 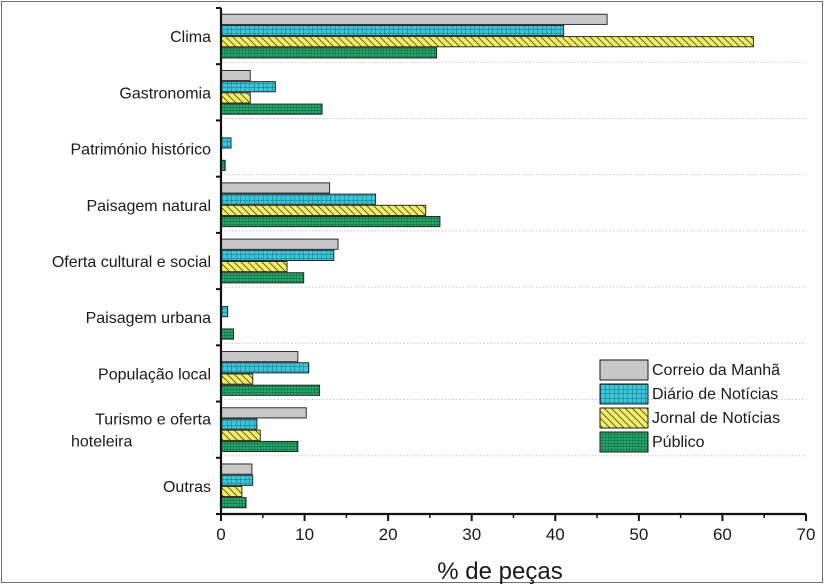 What do you see at coordinates (678, 442) in the screenshot?
I see `legend-label: Público` at bounding box center [678, 442].